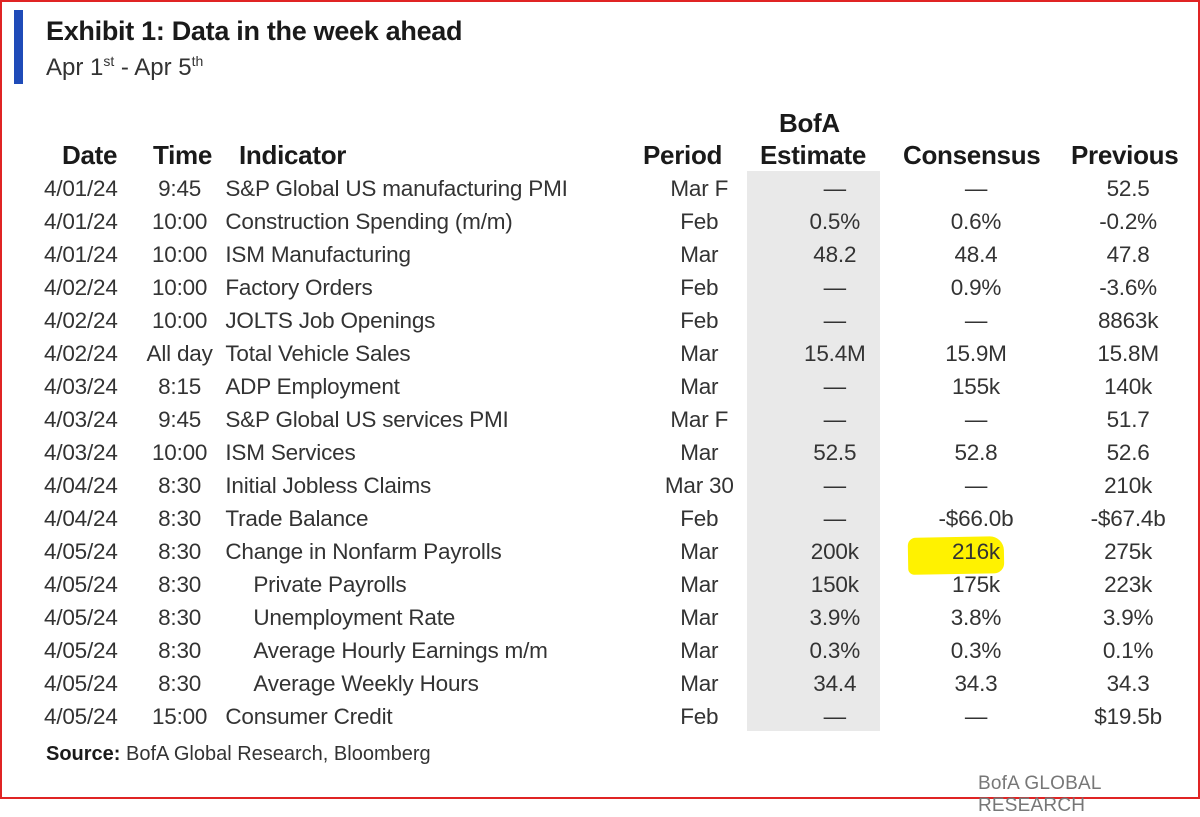  Describe the element at coordinates (90, 155) in the screenshot. I see `header-date: Date` at that location.